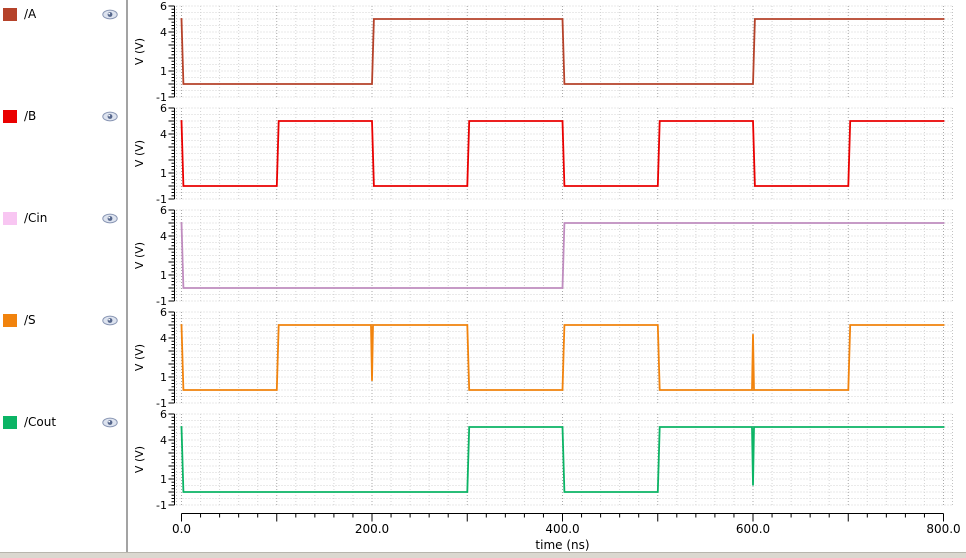 Image resolution: width=966 pixels, height=558 pixels. I want to click on x-tick-label: 0.0, so click(181, 529).